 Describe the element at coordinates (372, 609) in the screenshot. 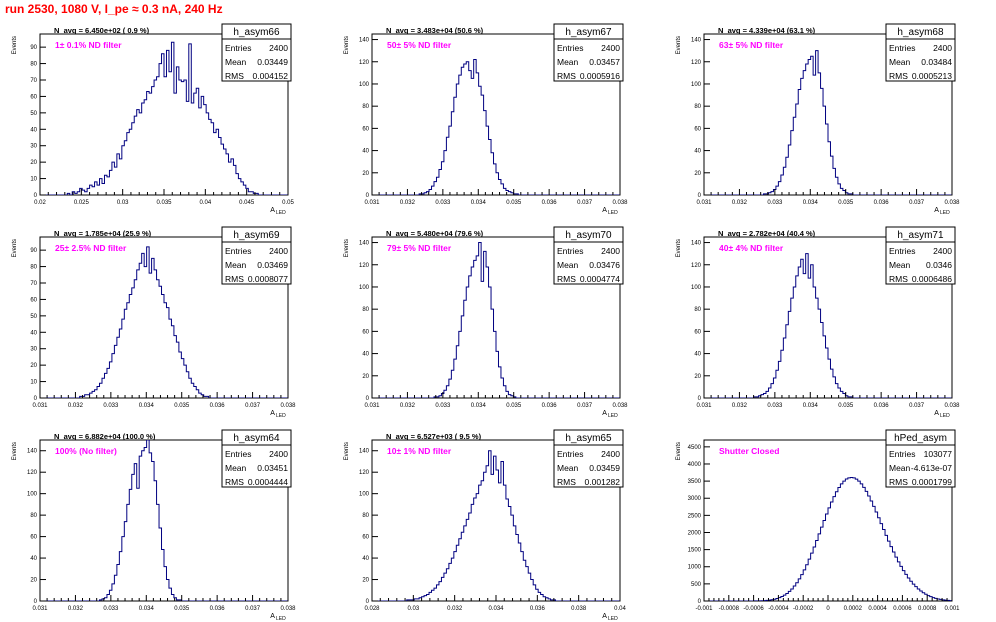

I see `x-tick-label: 0.028` at that location.